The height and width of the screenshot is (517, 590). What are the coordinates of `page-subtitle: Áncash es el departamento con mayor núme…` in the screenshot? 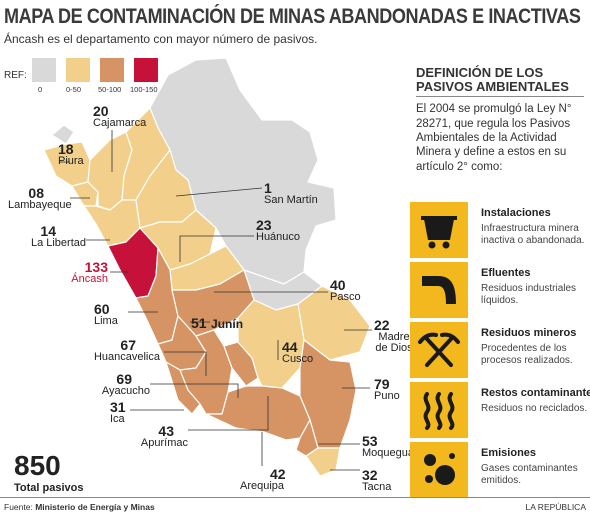 It's located at (161, 39).